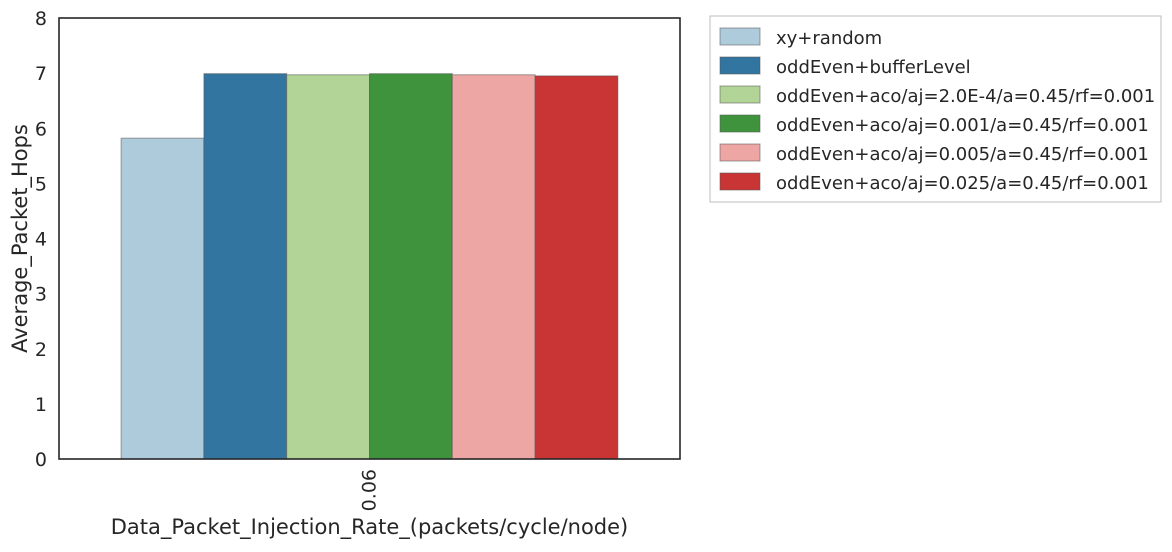  Describe the element at coordinates (41, 184) in the screenshot. I see `y-tick-label: 5` at that location.